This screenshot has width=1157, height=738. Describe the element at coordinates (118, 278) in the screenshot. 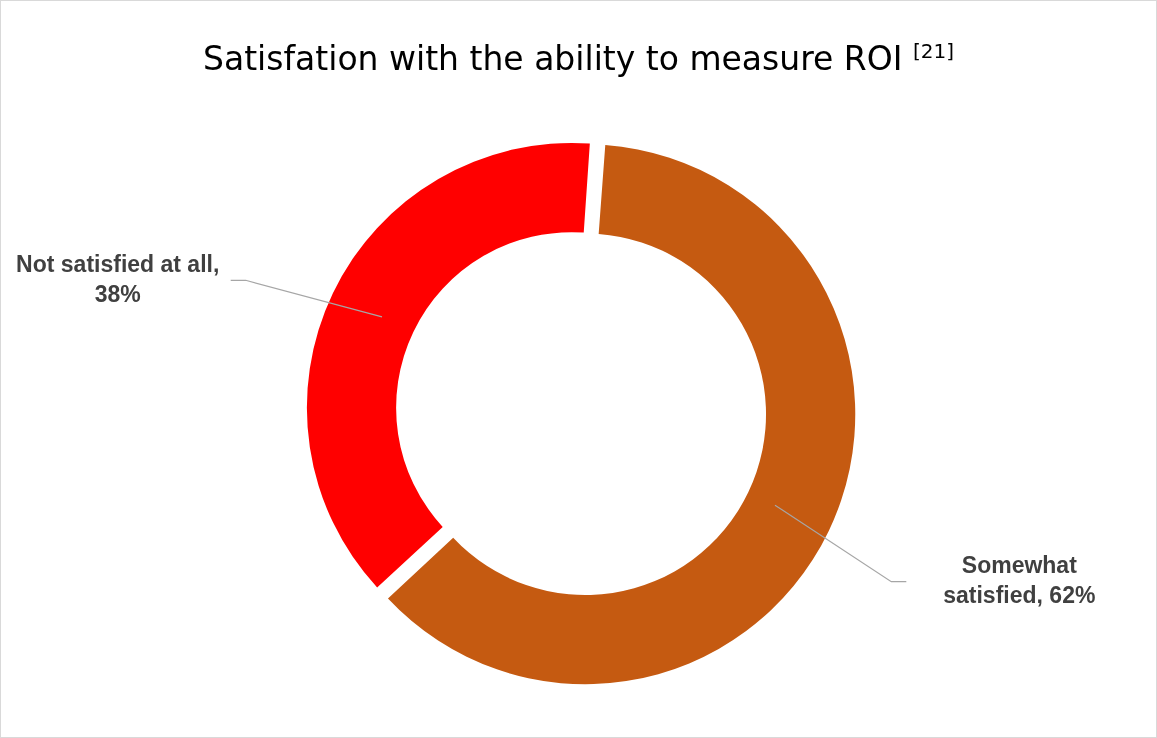

I see `slice-label: Not satisfied at all, 38%` at that location.